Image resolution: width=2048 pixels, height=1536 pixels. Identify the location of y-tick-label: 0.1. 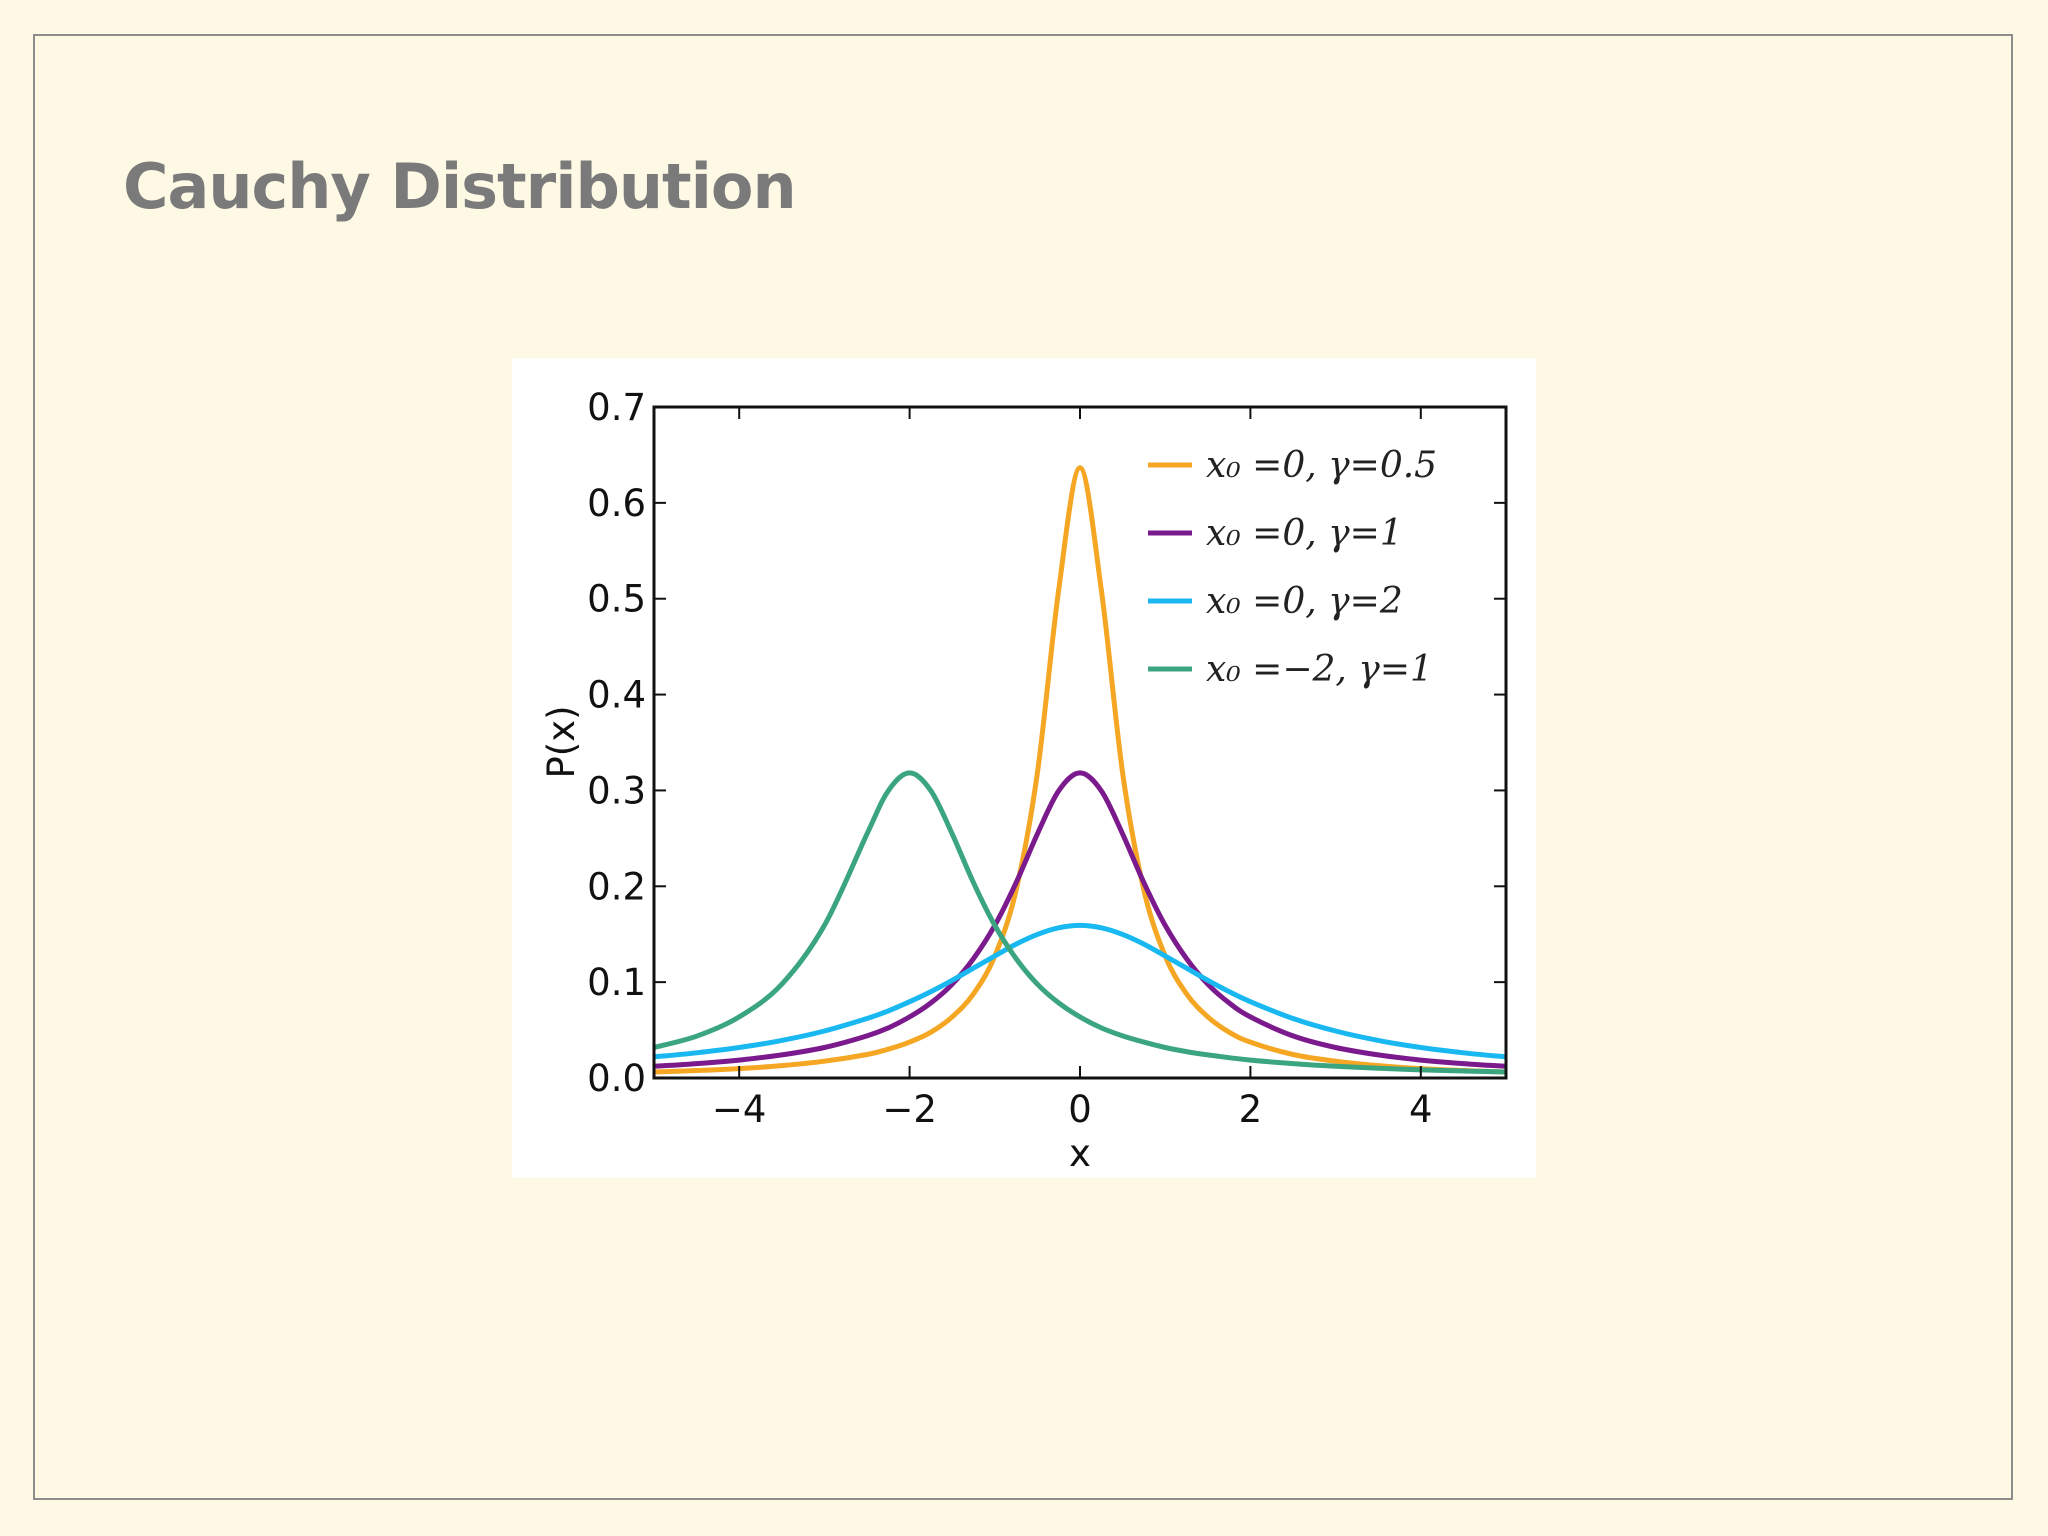
(616, 982).